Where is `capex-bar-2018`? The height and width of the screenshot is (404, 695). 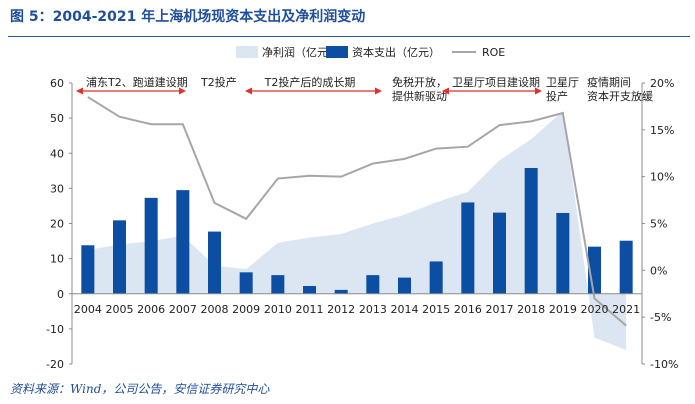
capex-bar-2018 is located at coordinates (531, 231).